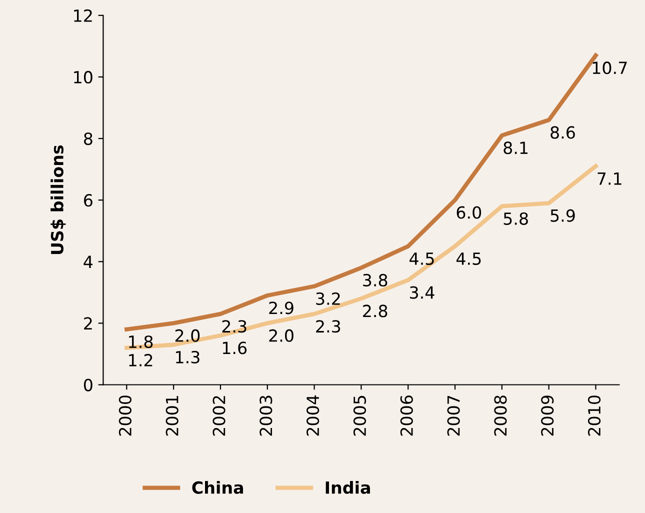 The width and height of the screenshot is (645, 513). I want to click on y-tick-label: 2, so click(88, 323).